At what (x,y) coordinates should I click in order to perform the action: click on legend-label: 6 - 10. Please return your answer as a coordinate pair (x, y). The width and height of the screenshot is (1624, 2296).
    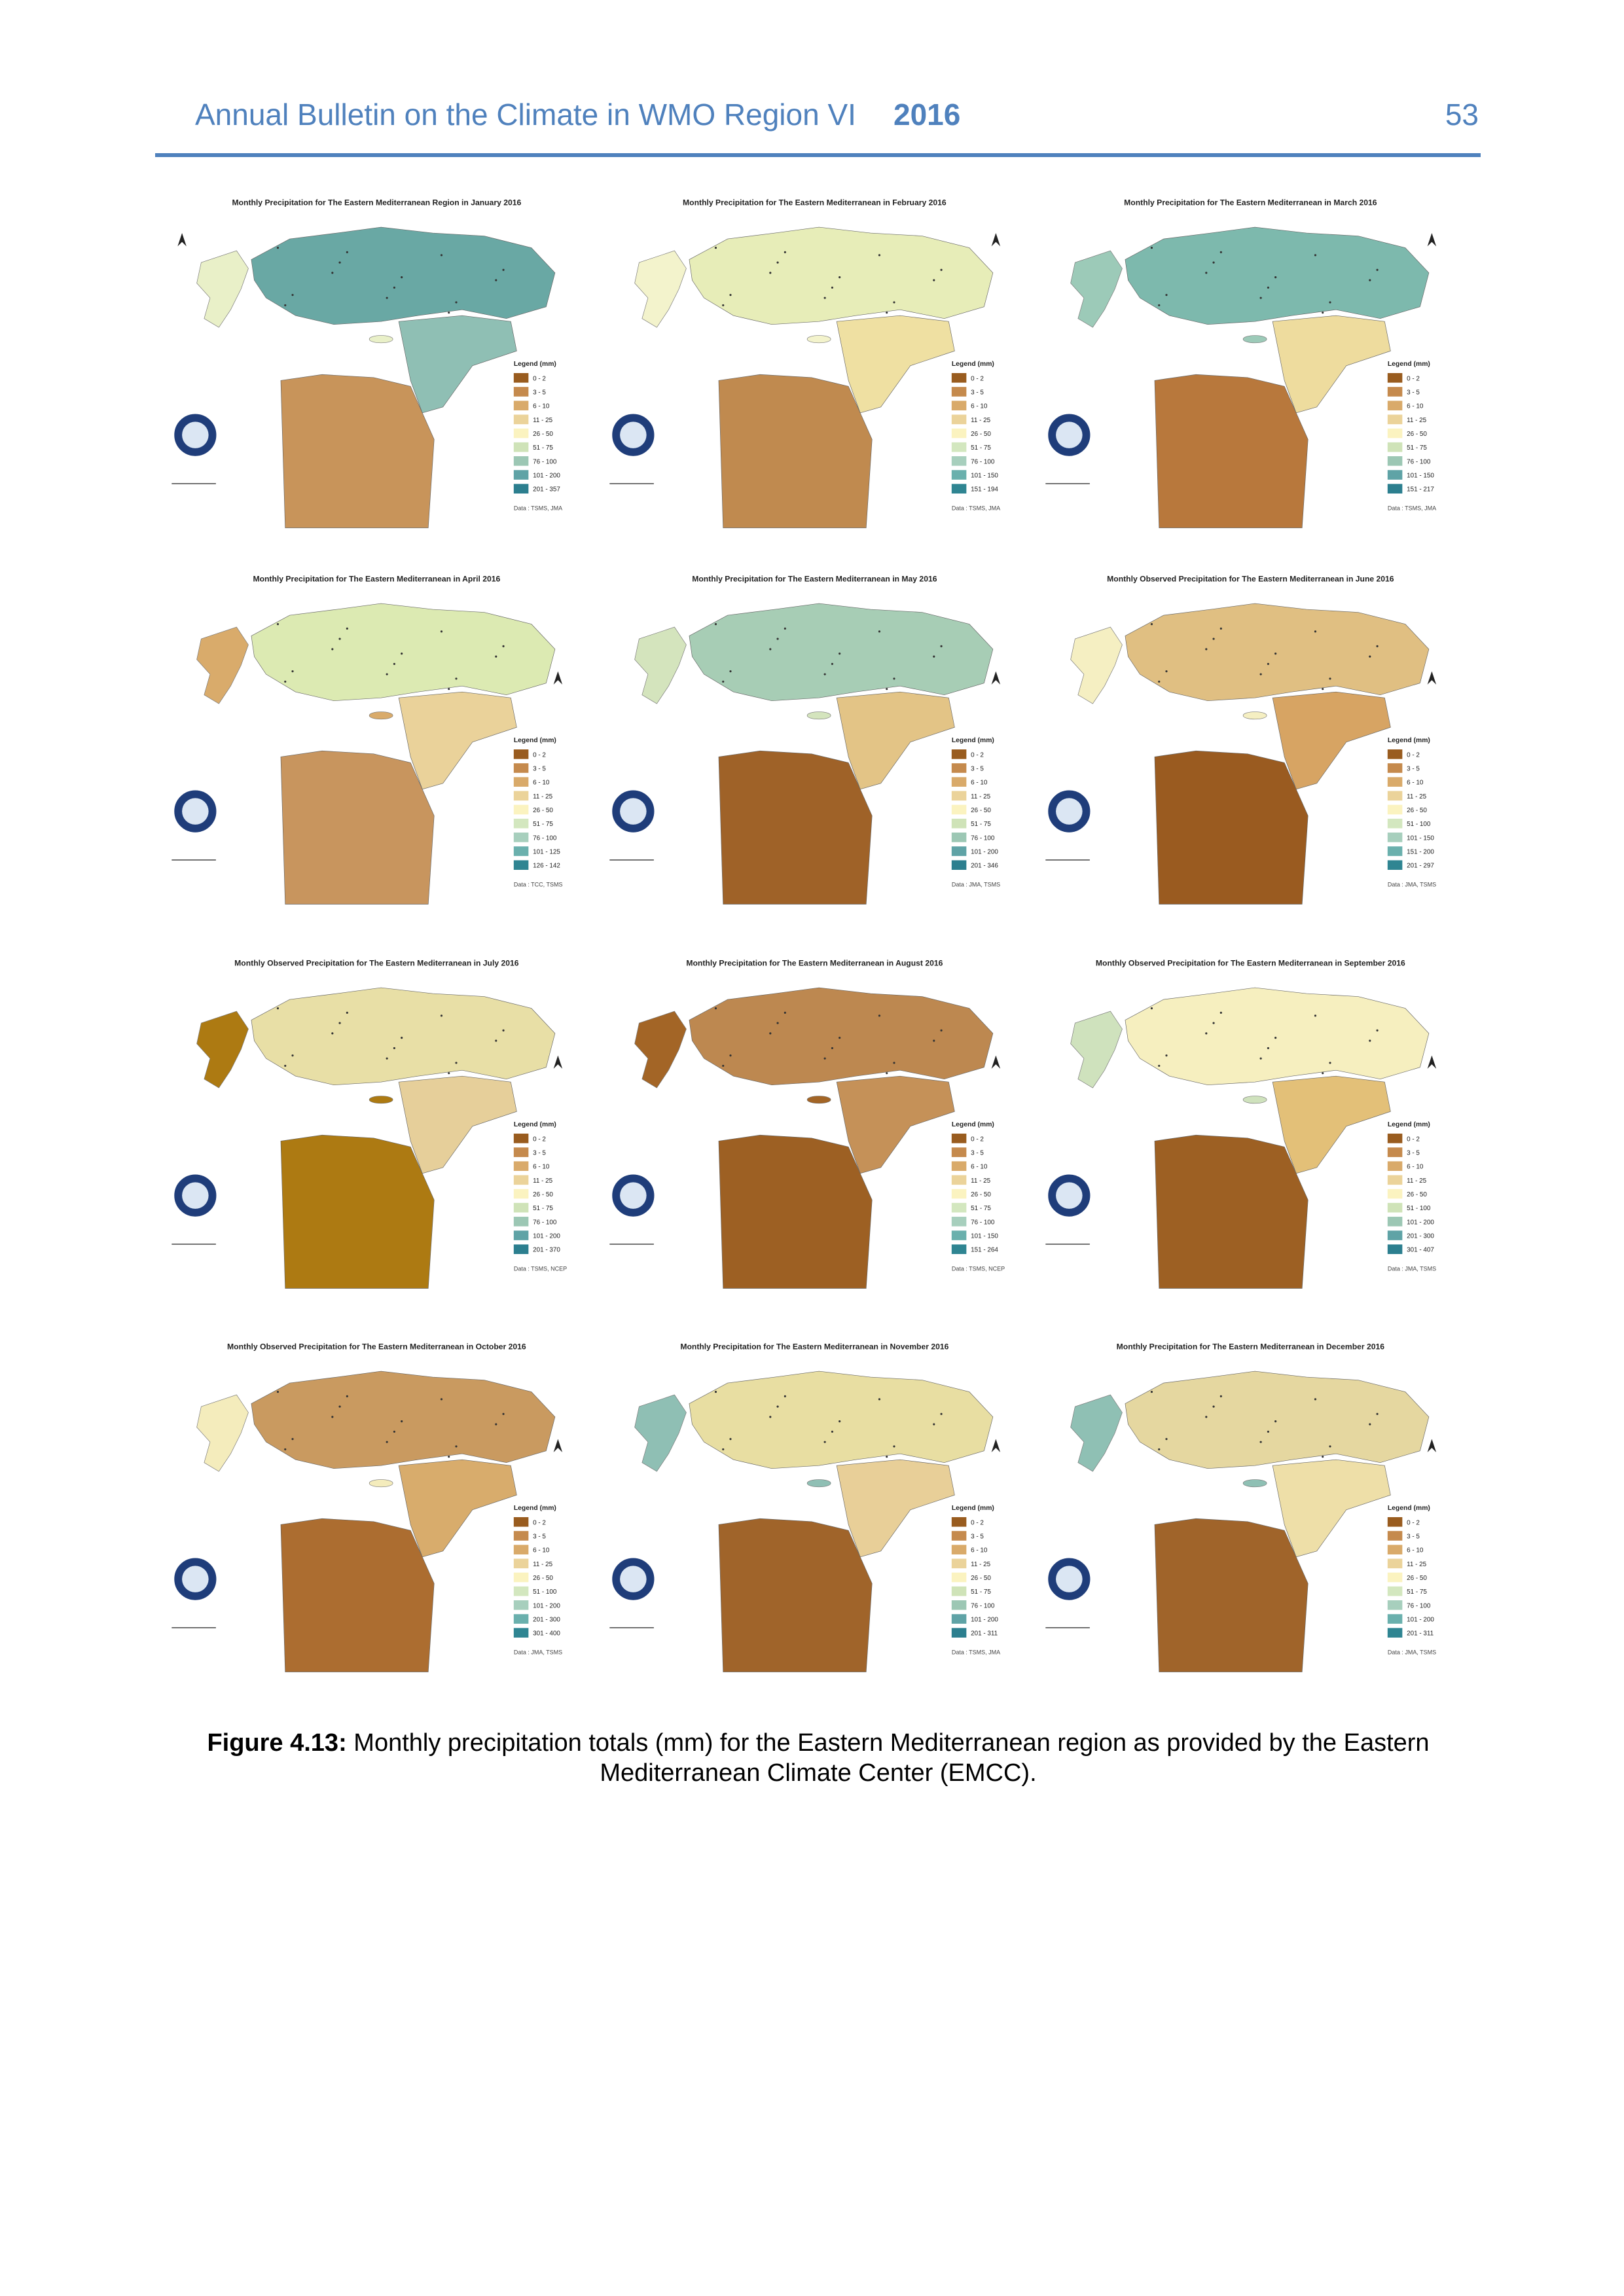
    Looking at the image, I should click on (541, 1550).